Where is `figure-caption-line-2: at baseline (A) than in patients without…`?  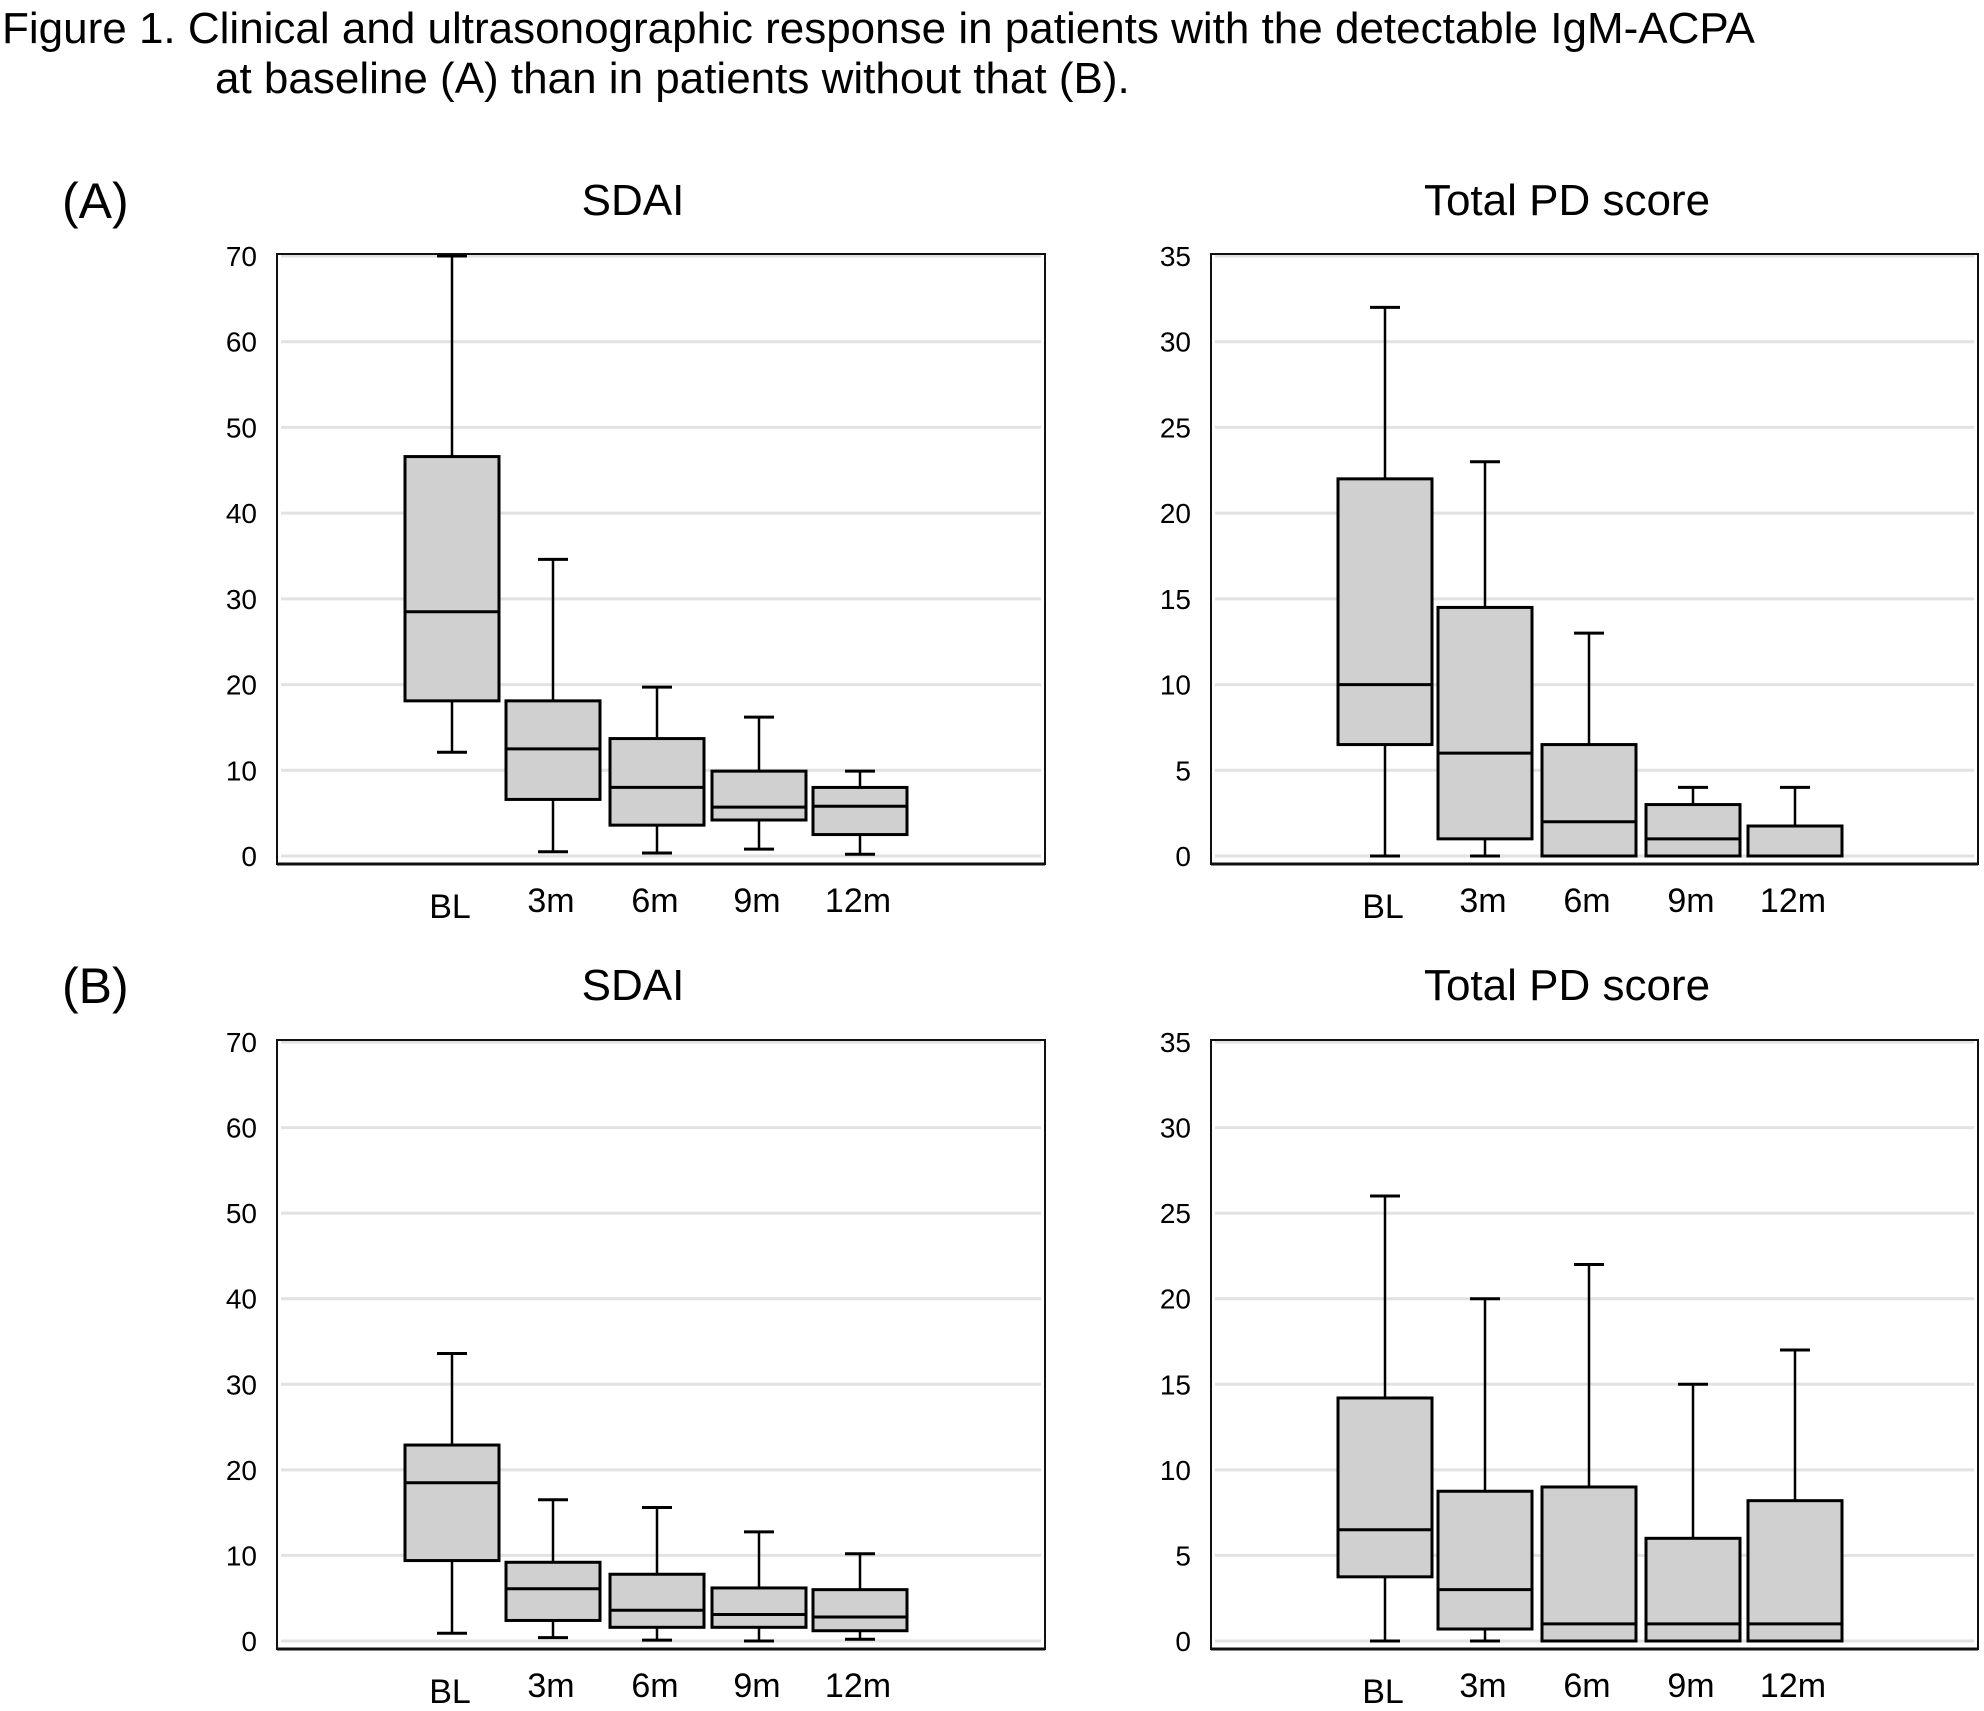 figure-caption-line-2: at baseline (A) than in patients without… is located at coordinates (672, 78).